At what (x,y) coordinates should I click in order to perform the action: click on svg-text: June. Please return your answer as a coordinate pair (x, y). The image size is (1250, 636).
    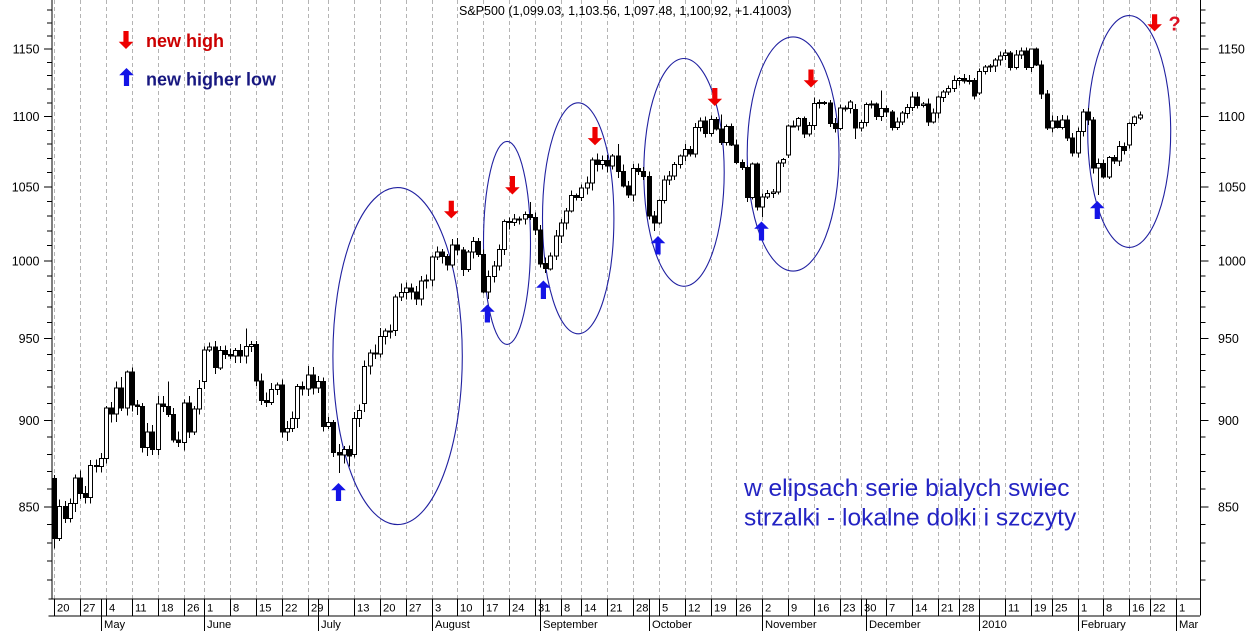
    Looking at the image, I should click on (219, 625).